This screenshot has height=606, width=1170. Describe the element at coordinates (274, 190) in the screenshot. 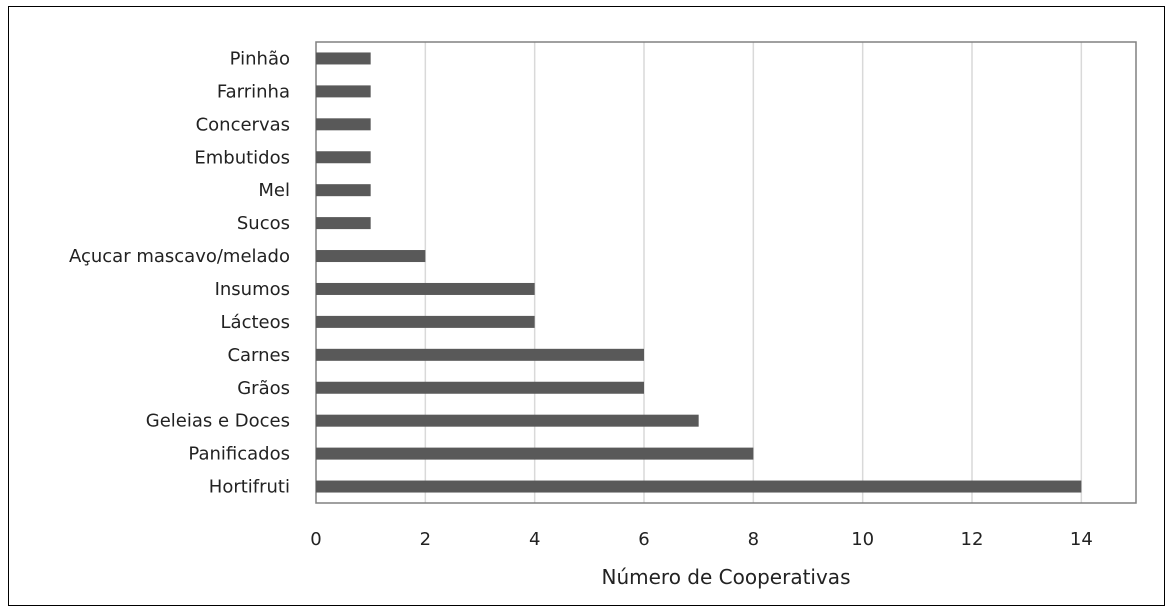

I see `category-label: Mel` at that location.